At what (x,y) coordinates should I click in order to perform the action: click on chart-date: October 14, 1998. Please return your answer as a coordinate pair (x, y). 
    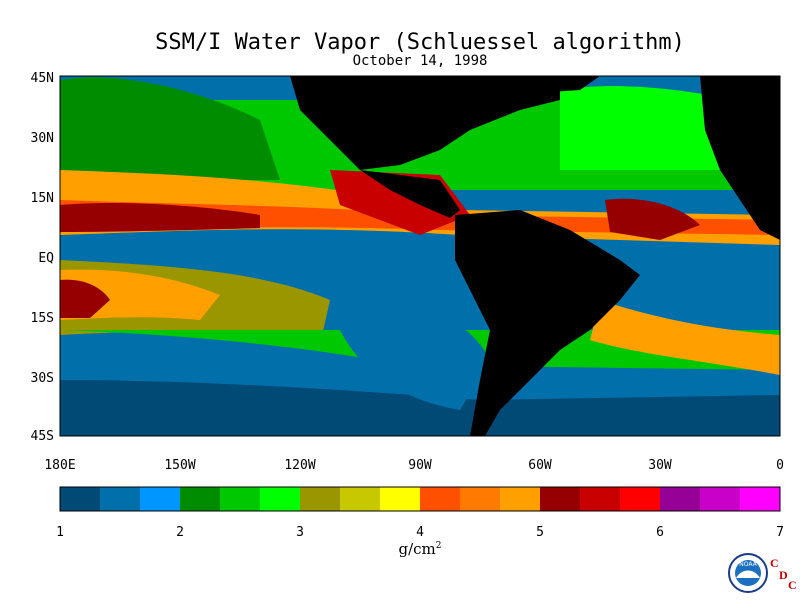
    Looking at the image, I should click on (420, 61).